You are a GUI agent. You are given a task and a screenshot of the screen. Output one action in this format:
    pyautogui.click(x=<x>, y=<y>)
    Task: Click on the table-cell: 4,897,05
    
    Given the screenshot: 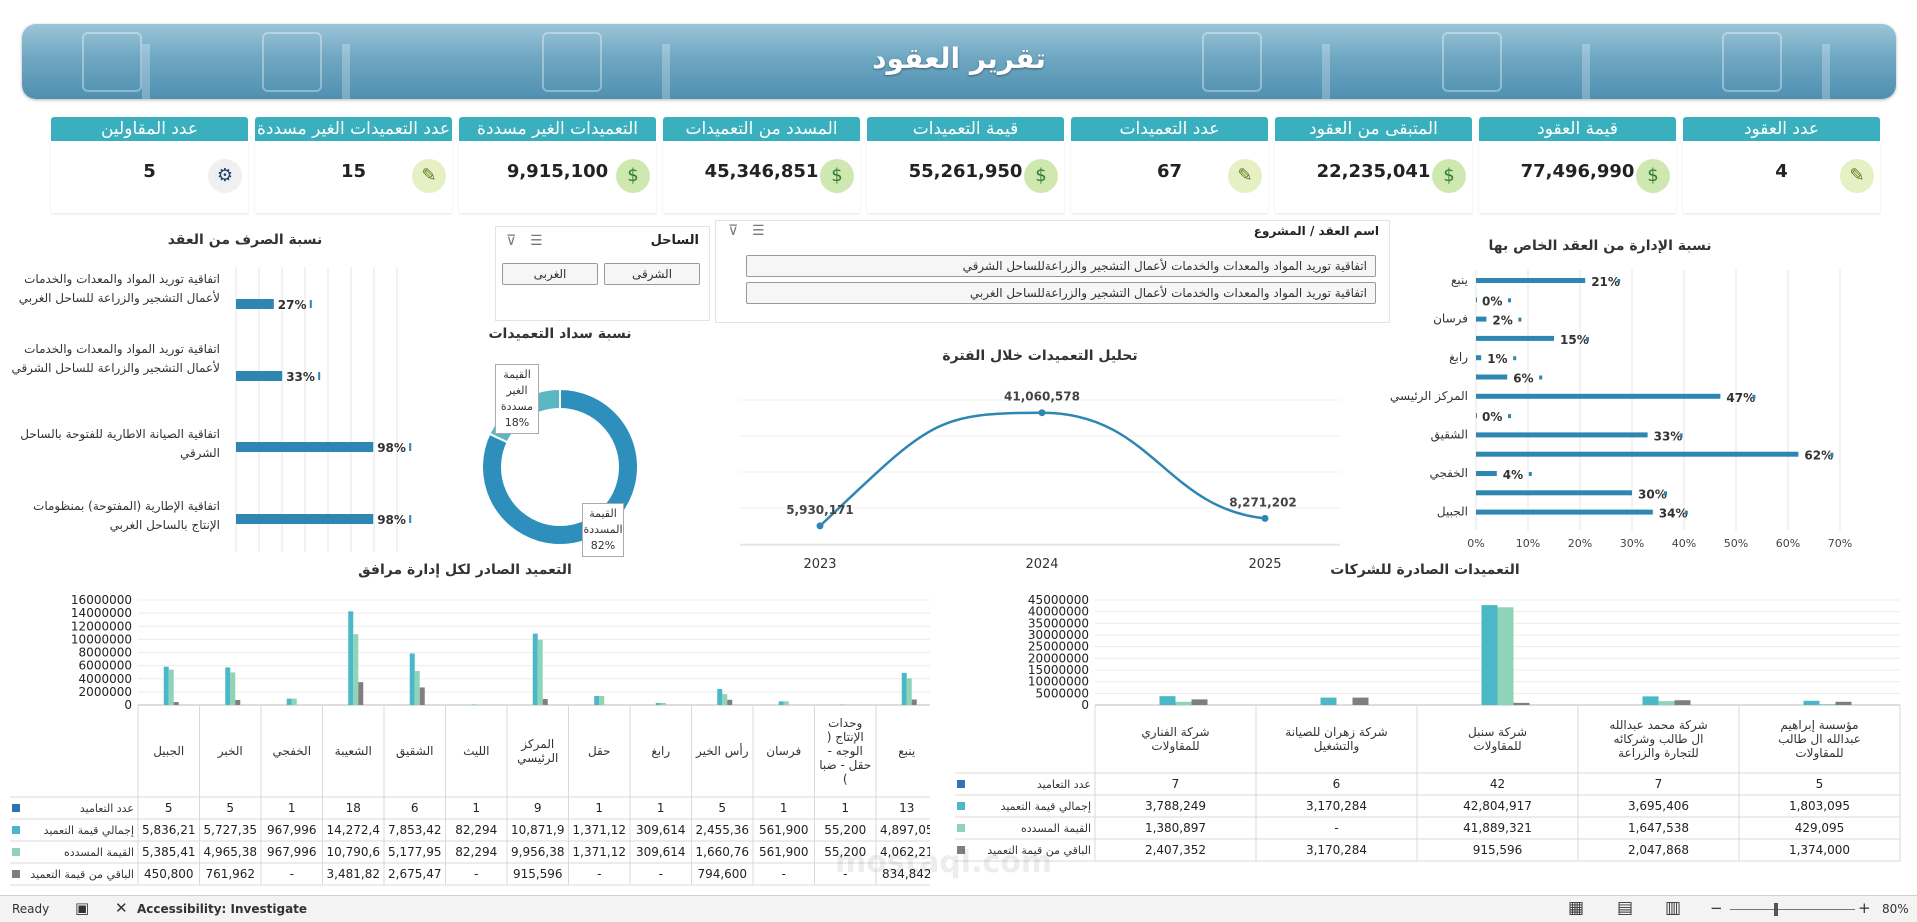 What is the action you would take?
    pyautogui.click(x=905, y=830)
    